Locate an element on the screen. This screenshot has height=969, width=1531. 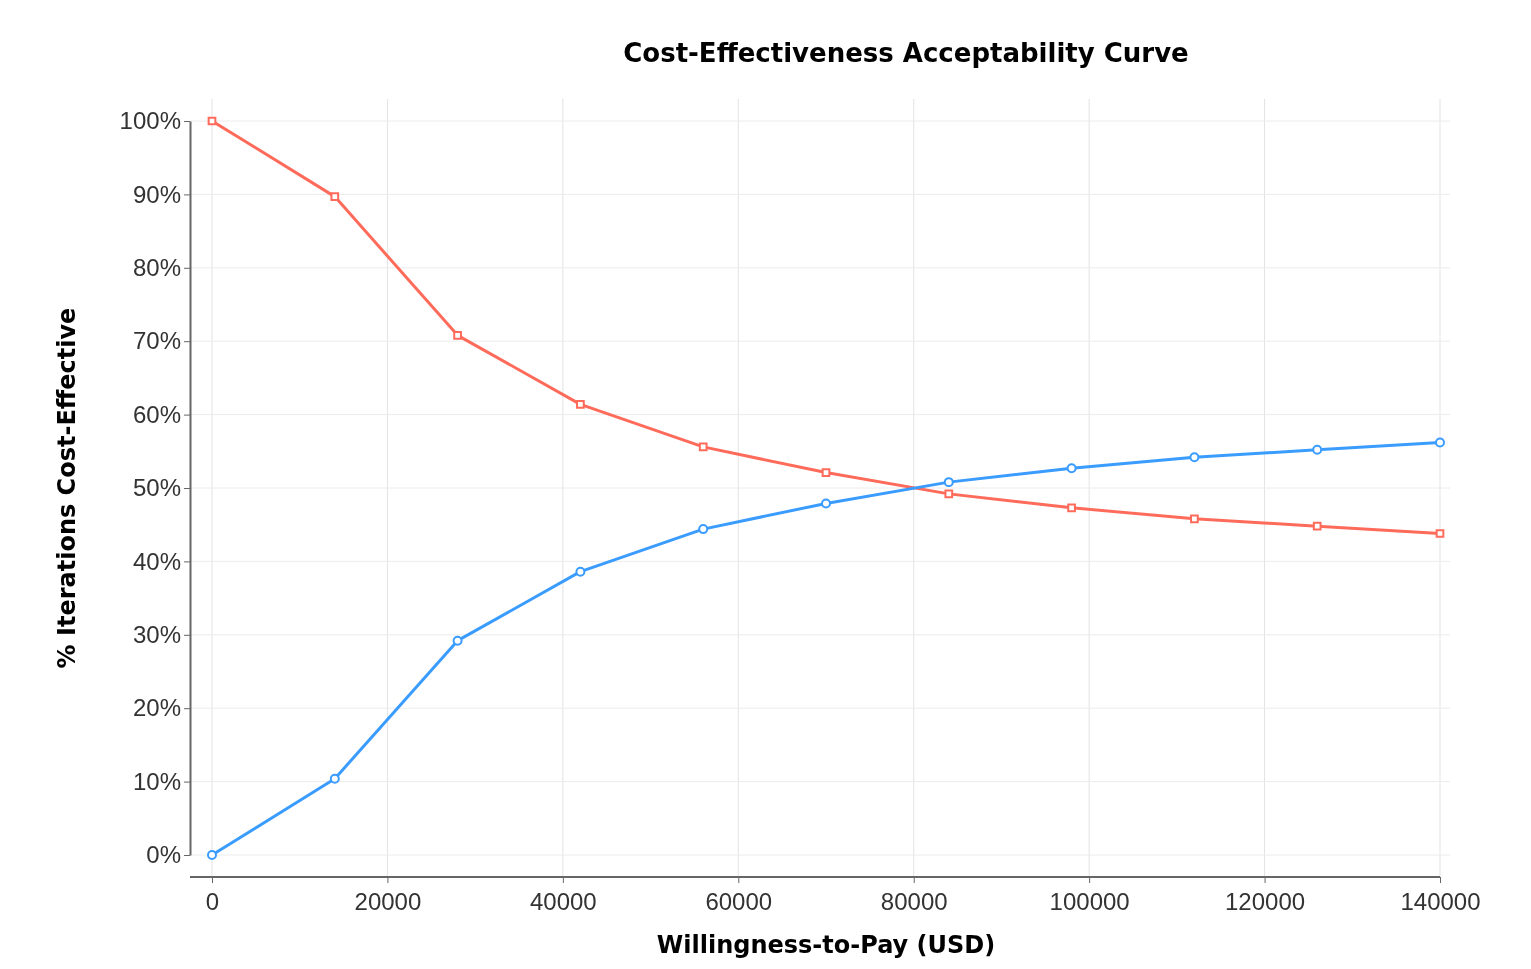
x-tick-label: 140000 is located at coordinates (1440, 901).